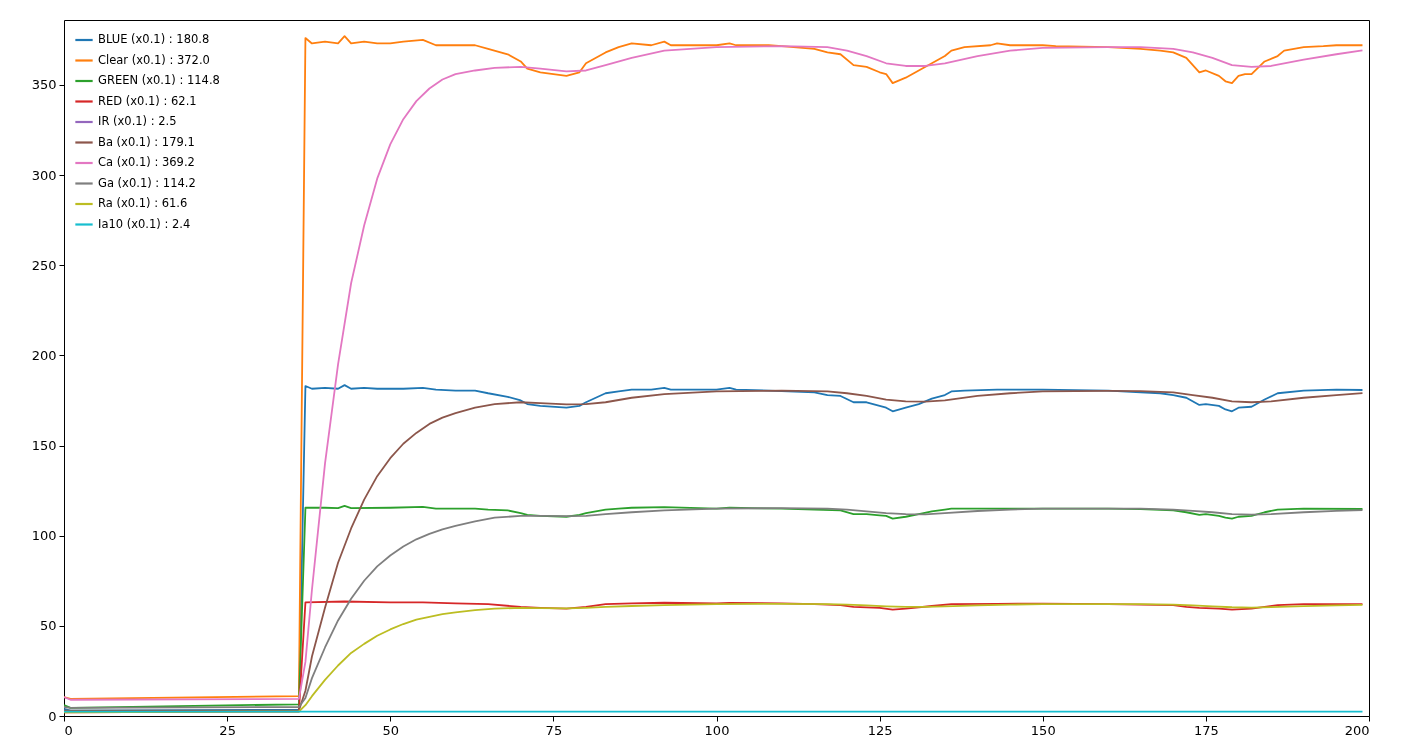 The image size is (1414, 755). I want to click on x-tick-label: 125, so click(880, 730).